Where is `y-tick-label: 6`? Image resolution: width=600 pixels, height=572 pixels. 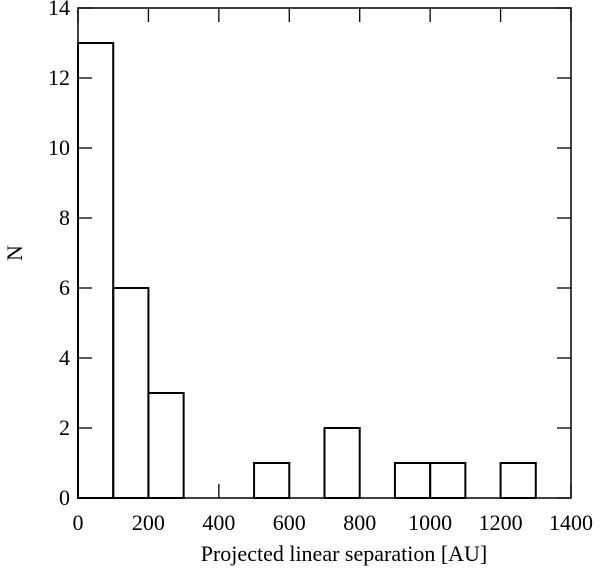 y-tick-label: 6 is located at coordinates (64, 287).